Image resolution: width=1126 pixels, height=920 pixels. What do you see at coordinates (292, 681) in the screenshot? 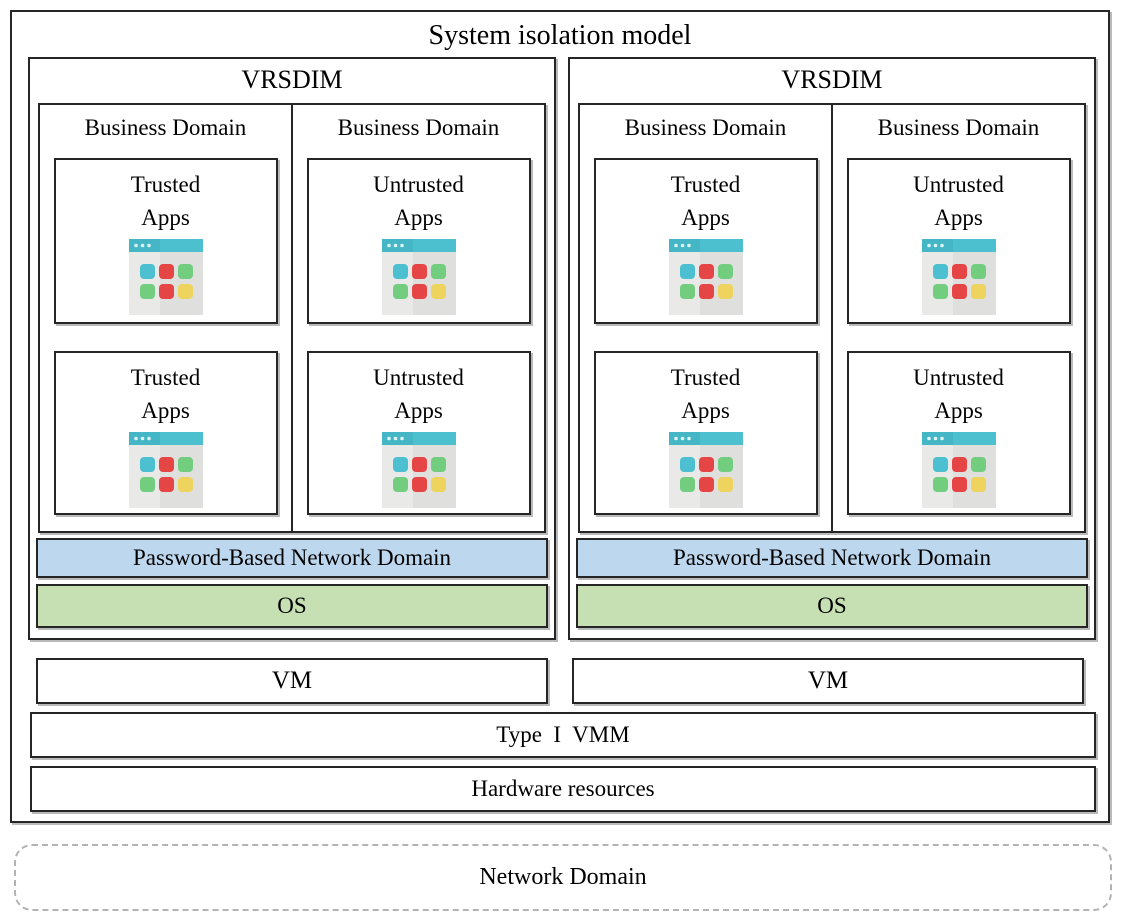
I see `vm-box-left: VM` at bounding box center [292, 681].